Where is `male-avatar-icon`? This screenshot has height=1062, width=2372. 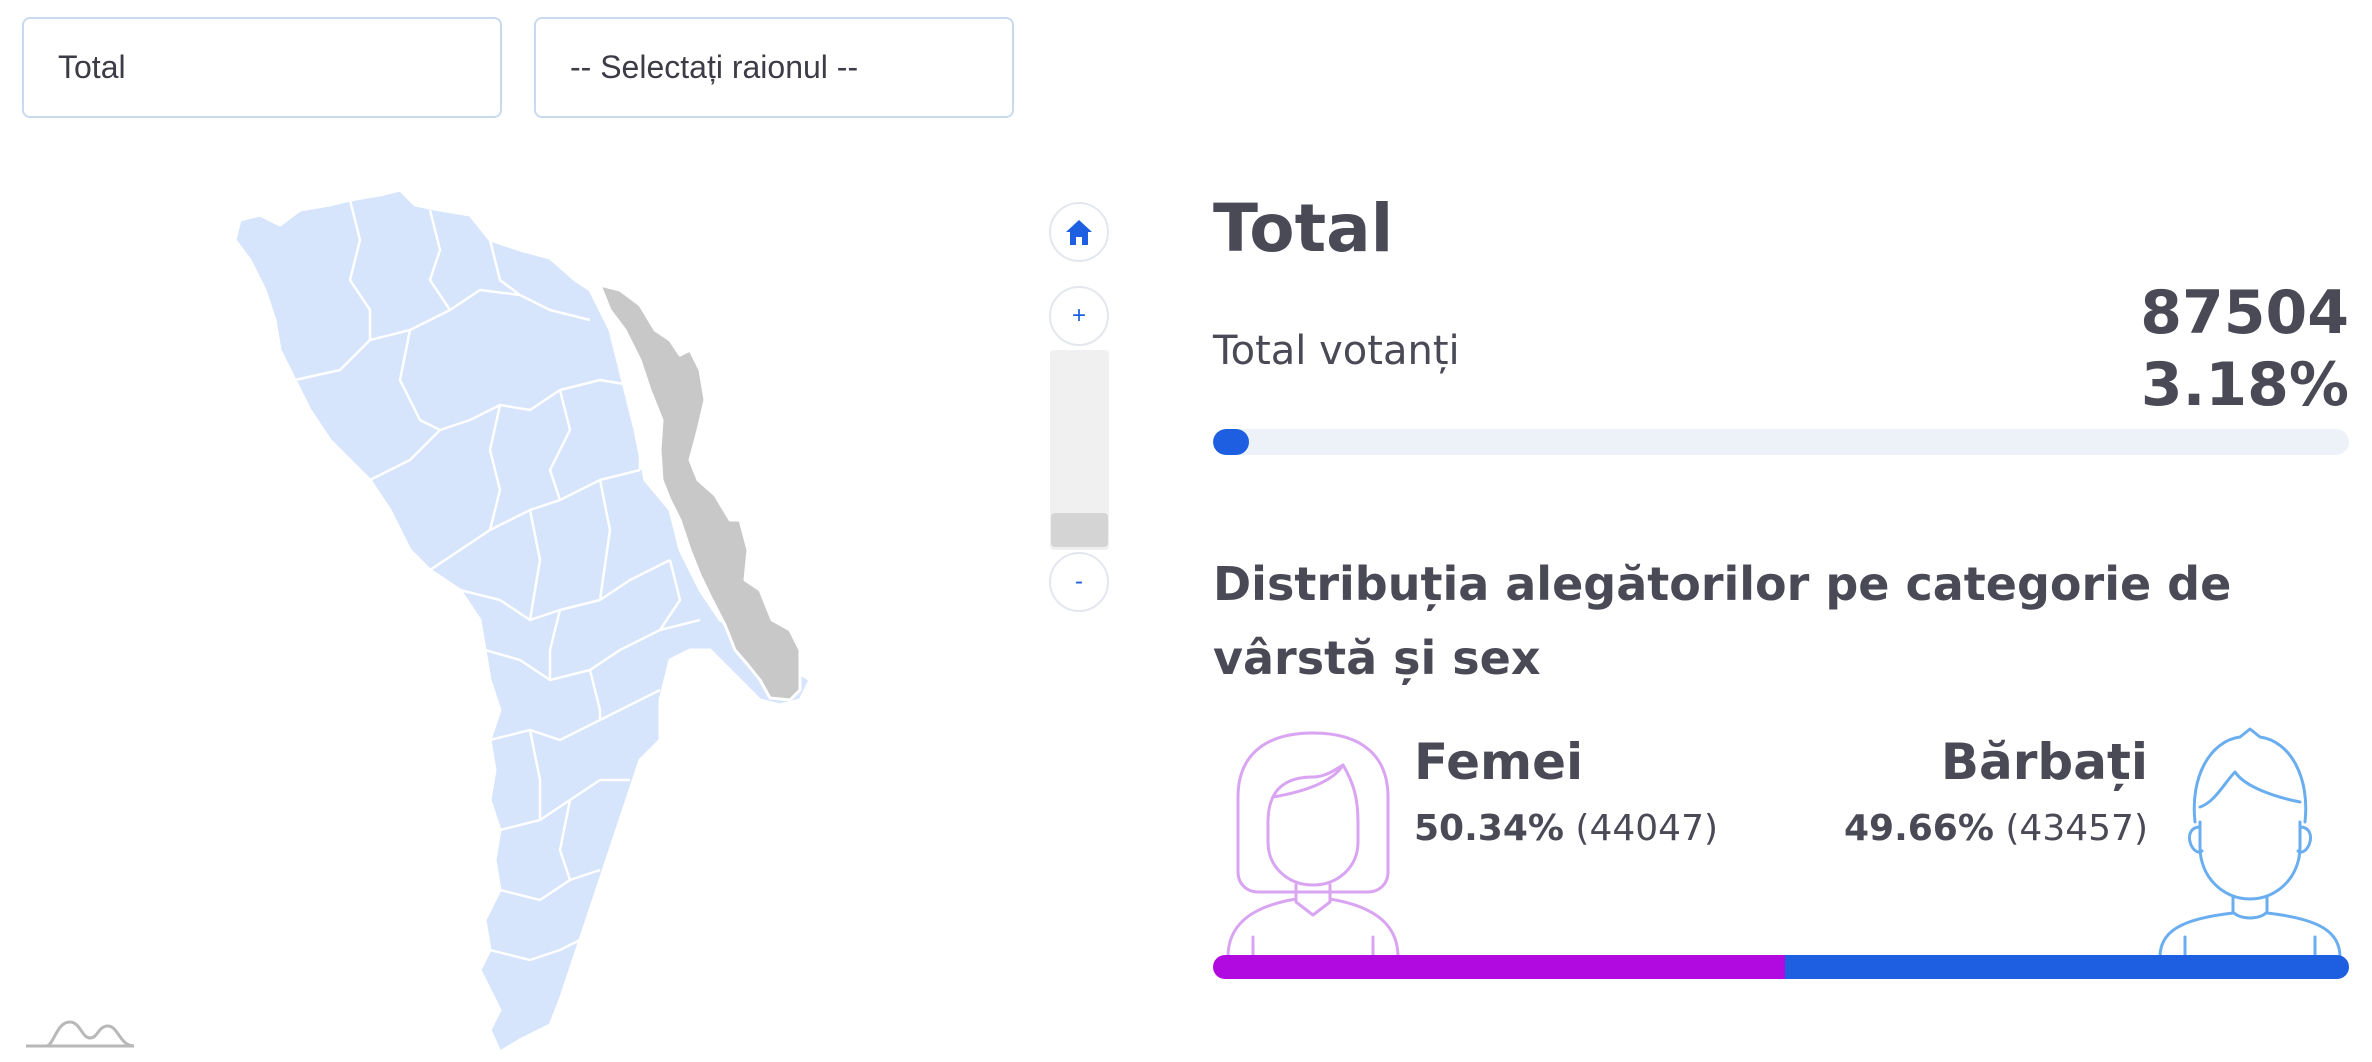
male-avatar-icon is located at coordinates (2250, 842).